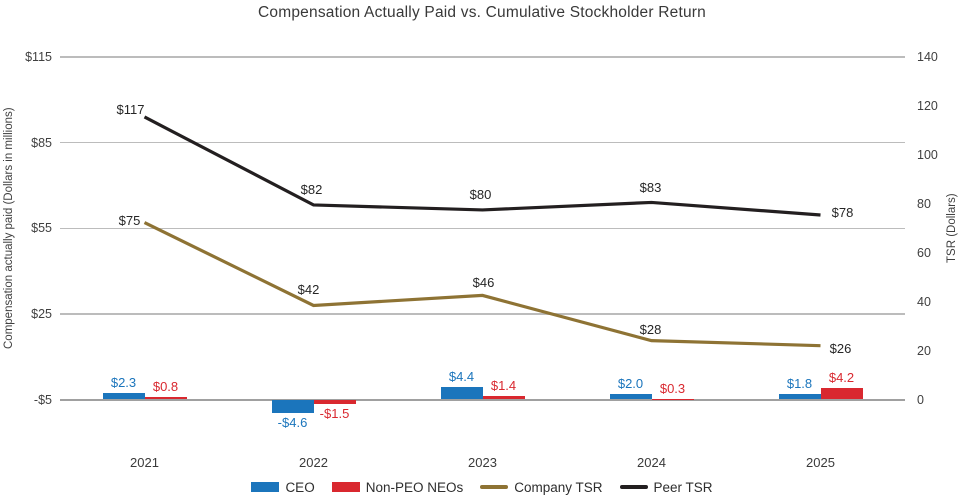 The width and height of the screenshot is (964, 498). Describe the element at coordinates (265, 487) in the screenshot. I see `legend-swatch-ceo` at that location.